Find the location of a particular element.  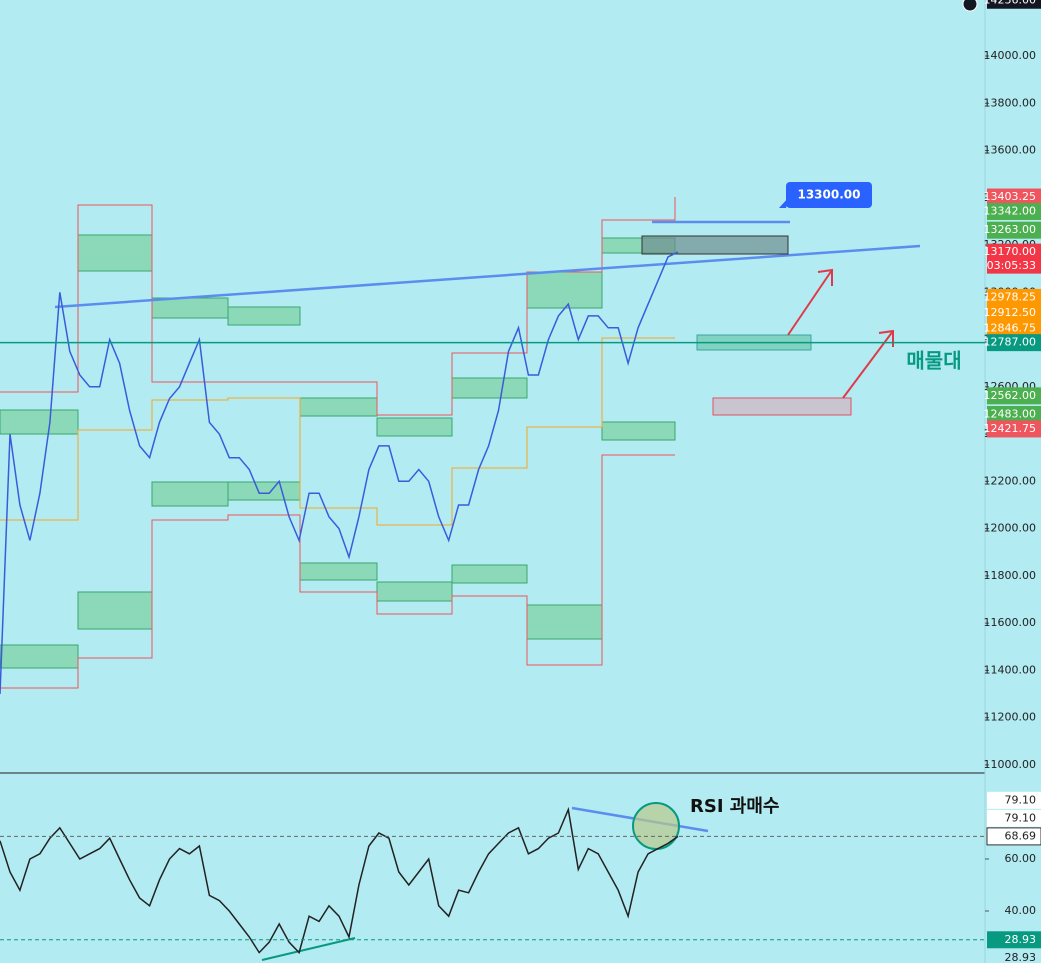

resistance-box is located at coordinates (715, 245).